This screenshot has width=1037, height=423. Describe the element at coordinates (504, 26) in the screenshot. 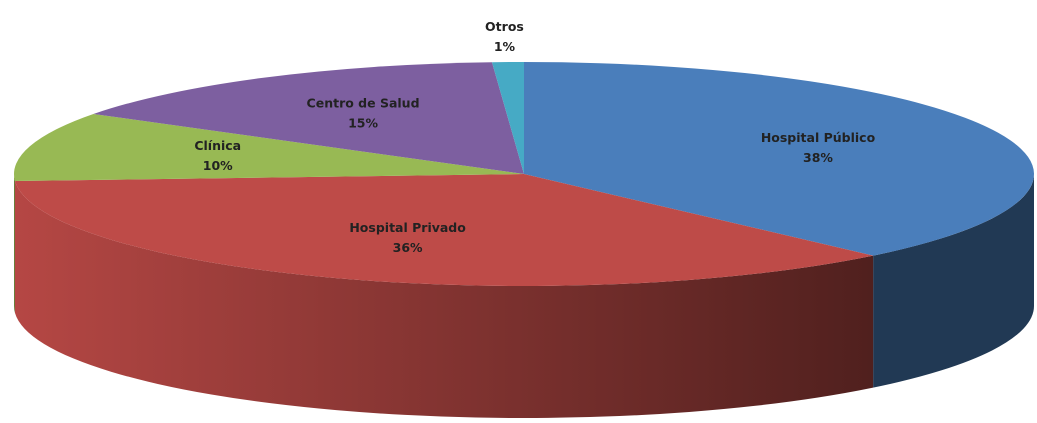

I see `slice-label-name: Otros` at that location.